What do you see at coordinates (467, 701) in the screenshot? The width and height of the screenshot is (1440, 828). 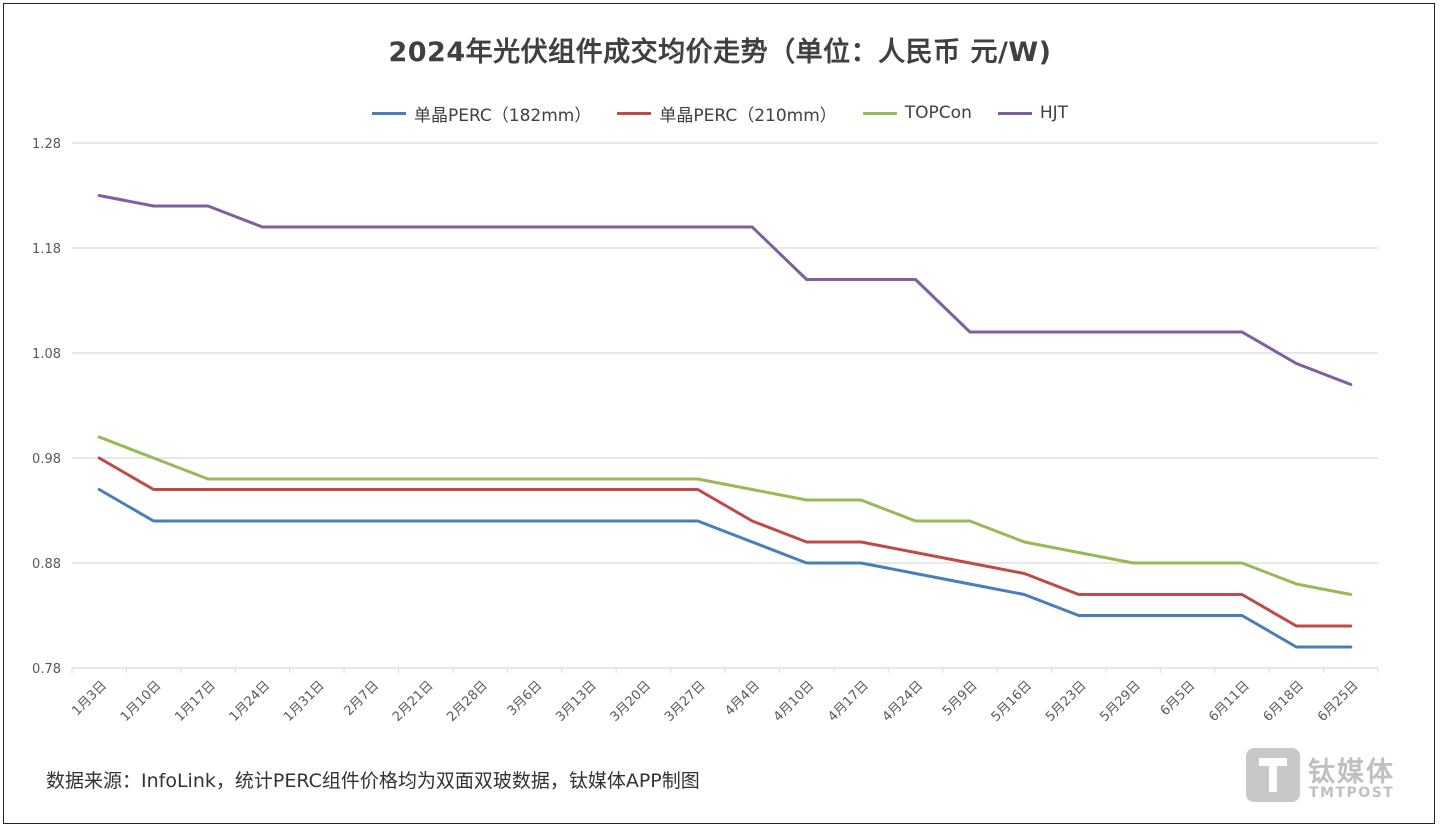 I see `x-tick-label: 2月28日` at bounding box center [467, 701].